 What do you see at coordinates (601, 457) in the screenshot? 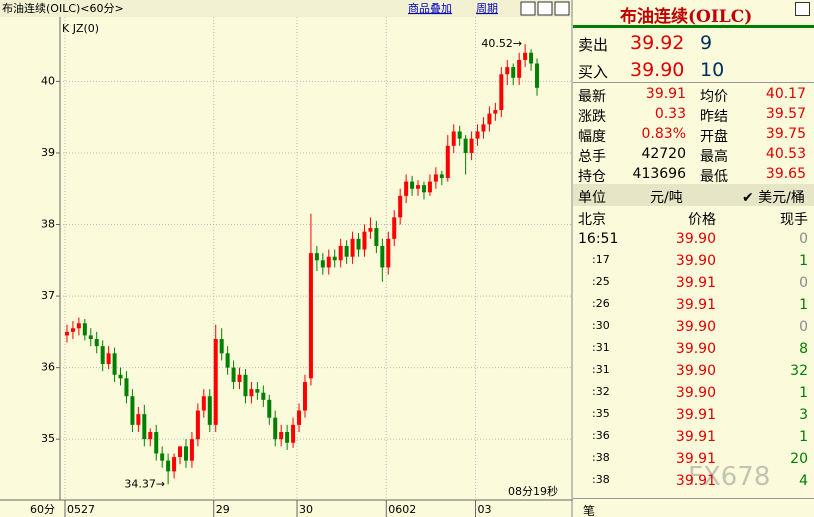
I see `tick-time: :38` at bounding box center [601, 457].